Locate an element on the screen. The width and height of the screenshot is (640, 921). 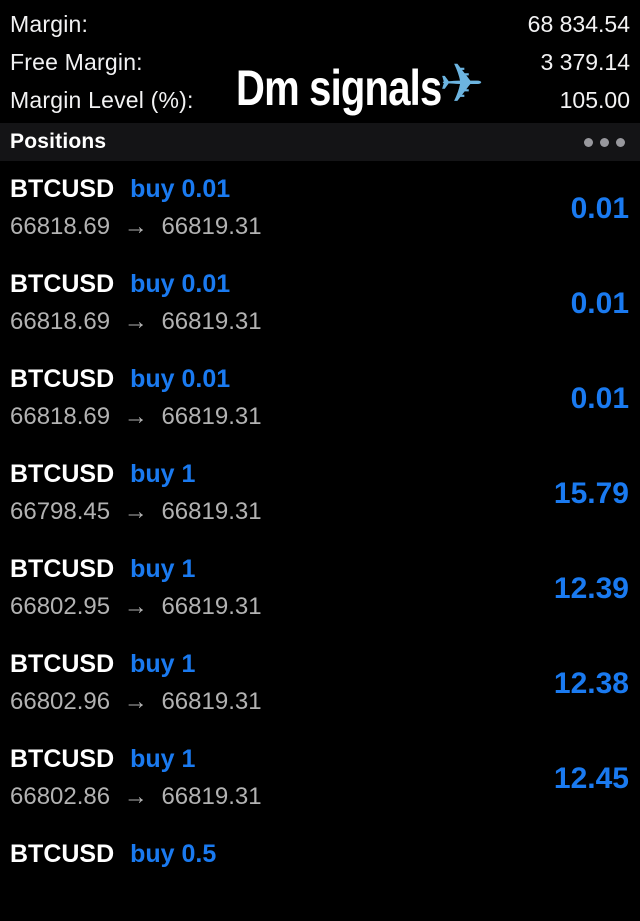
free-margin-row: Free Margin: 3 379.14 is located at coordinates (320, 62).